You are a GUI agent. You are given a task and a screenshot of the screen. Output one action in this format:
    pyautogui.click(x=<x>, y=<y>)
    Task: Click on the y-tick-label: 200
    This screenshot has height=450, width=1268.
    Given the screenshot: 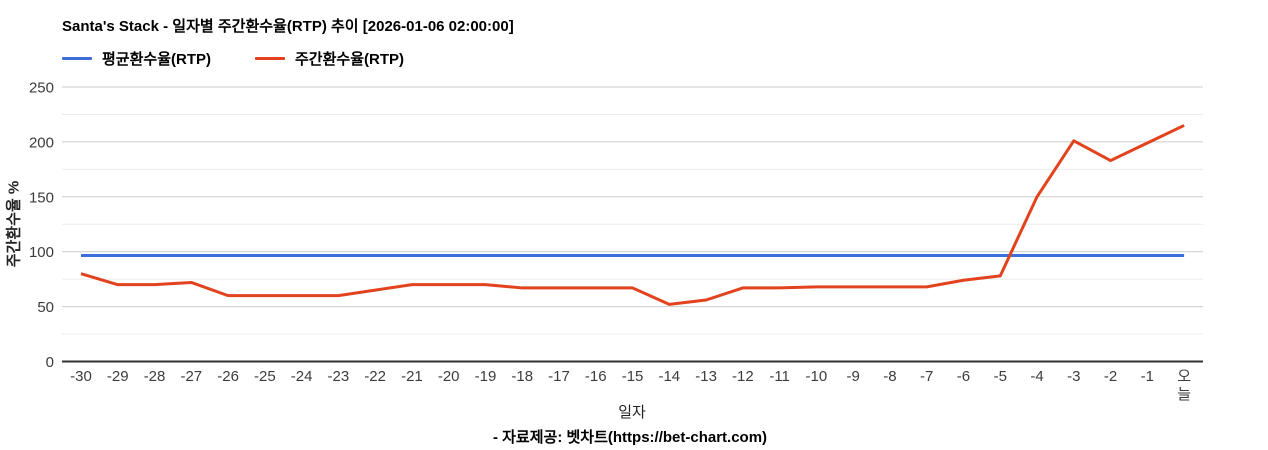 What is the action you would take?
    pyautogui.click(x=41, y=142)
    